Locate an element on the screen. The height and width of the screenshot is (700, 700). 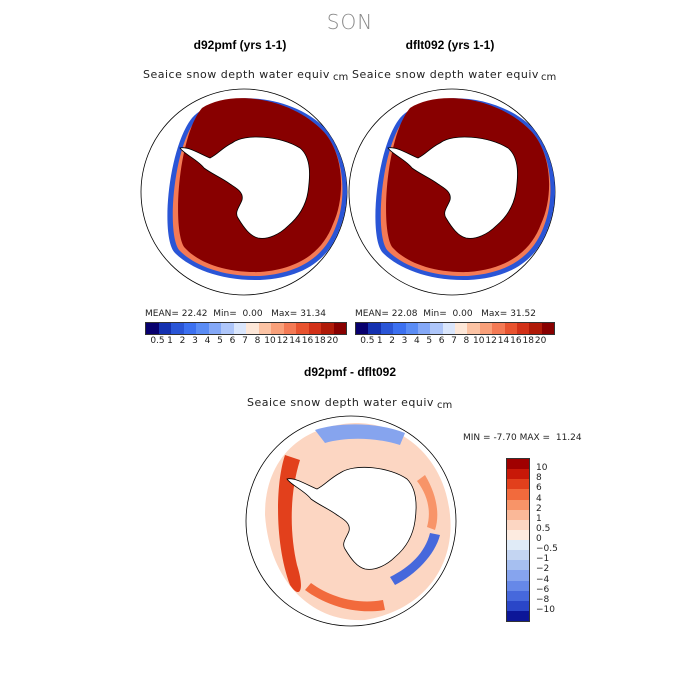
colorbar-tick-label: −0.5 is located at coordinates (547, 549).